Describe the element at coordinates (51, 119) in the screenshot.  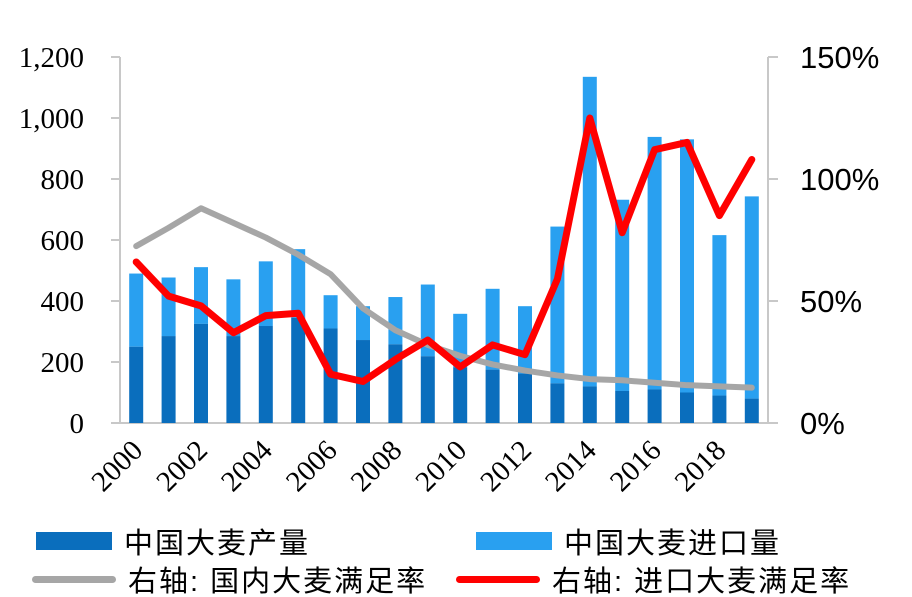
I see `left-axis-tick-label: 1,000` at that location.